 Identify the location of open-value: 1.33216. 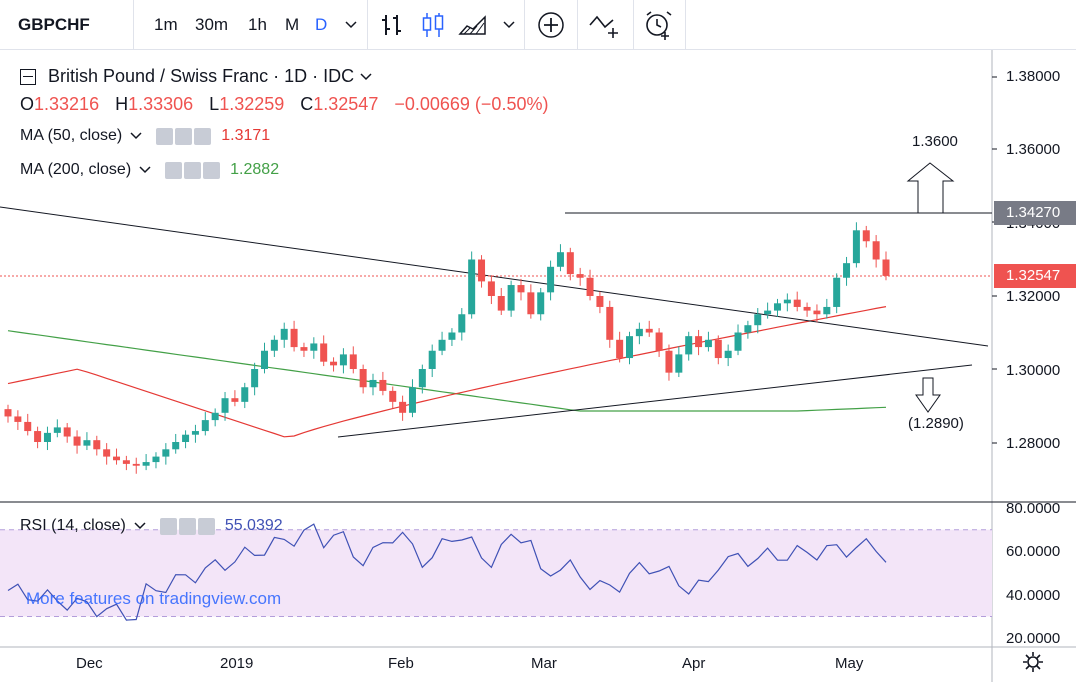
(67, 104).